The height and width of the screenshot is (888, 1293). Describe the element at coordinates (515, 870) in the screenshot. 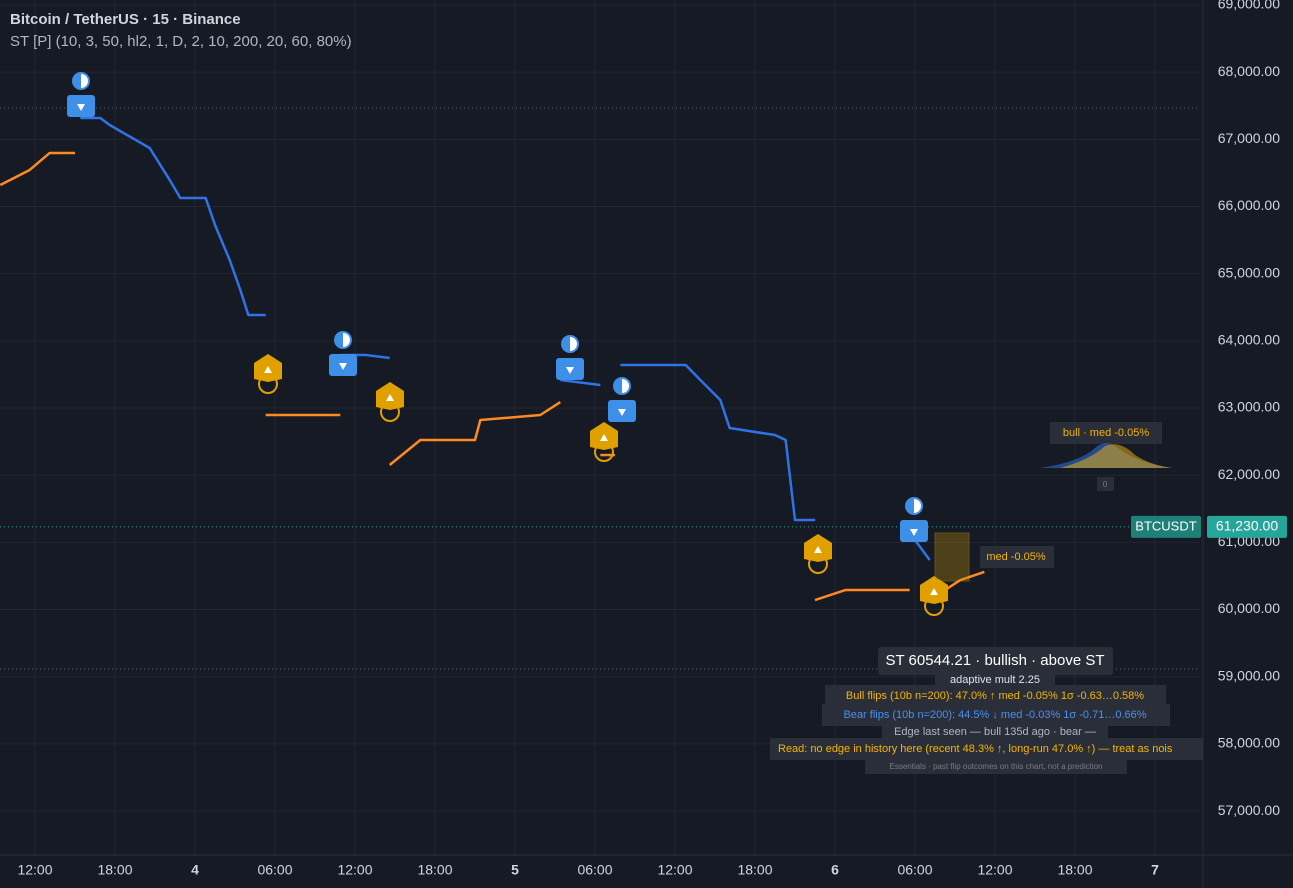

I see `x-tick-label: 5` at that location.